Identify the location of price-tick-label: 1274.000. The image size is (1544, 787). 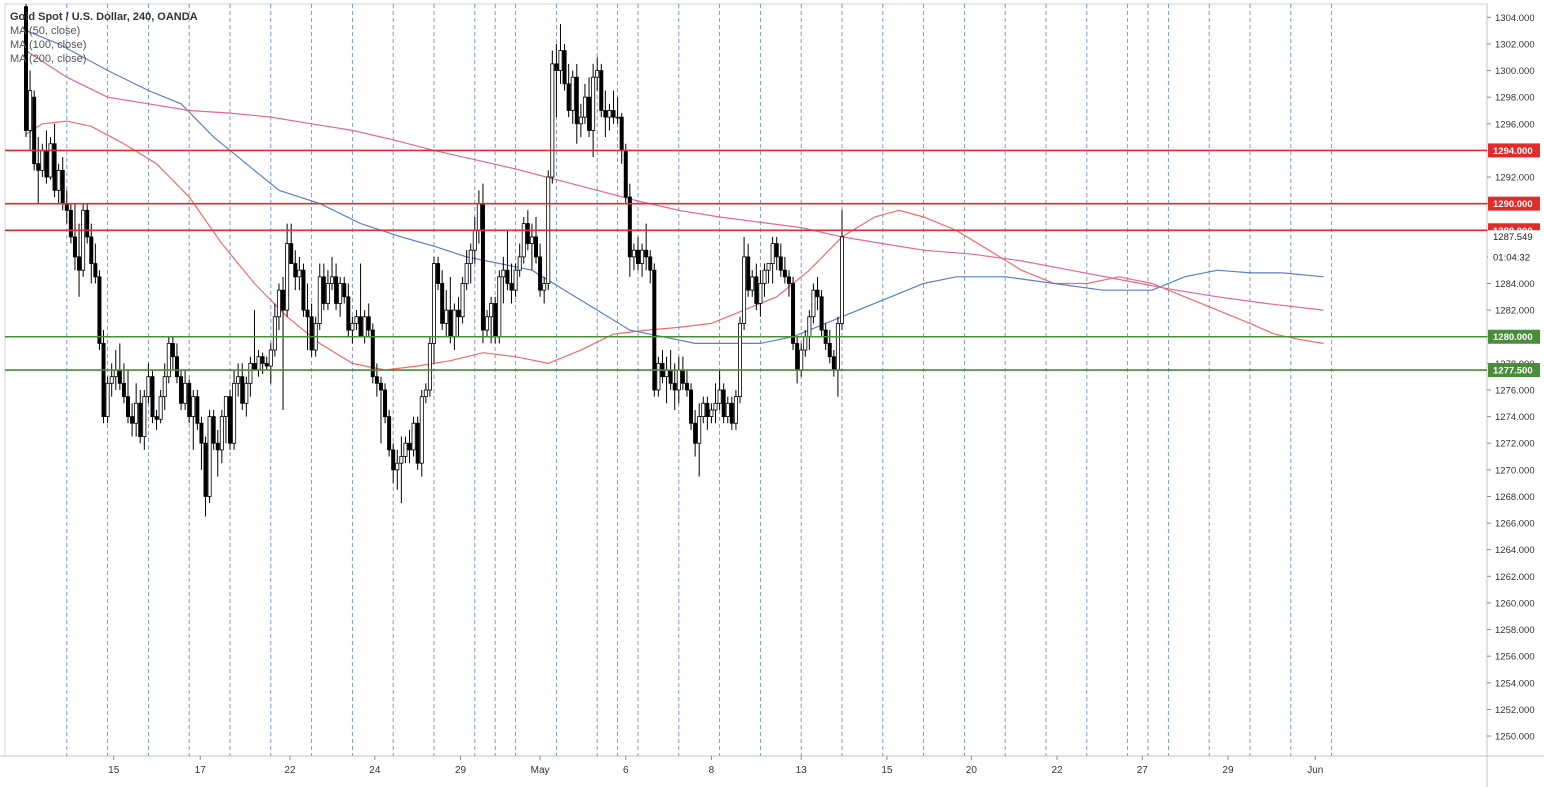
(1515, 417).